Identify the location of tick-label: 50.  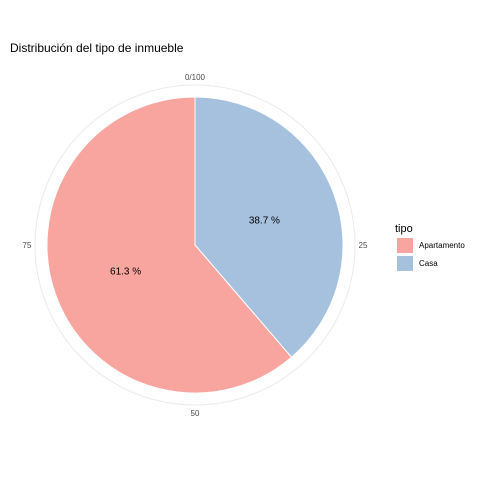
(195, 413).